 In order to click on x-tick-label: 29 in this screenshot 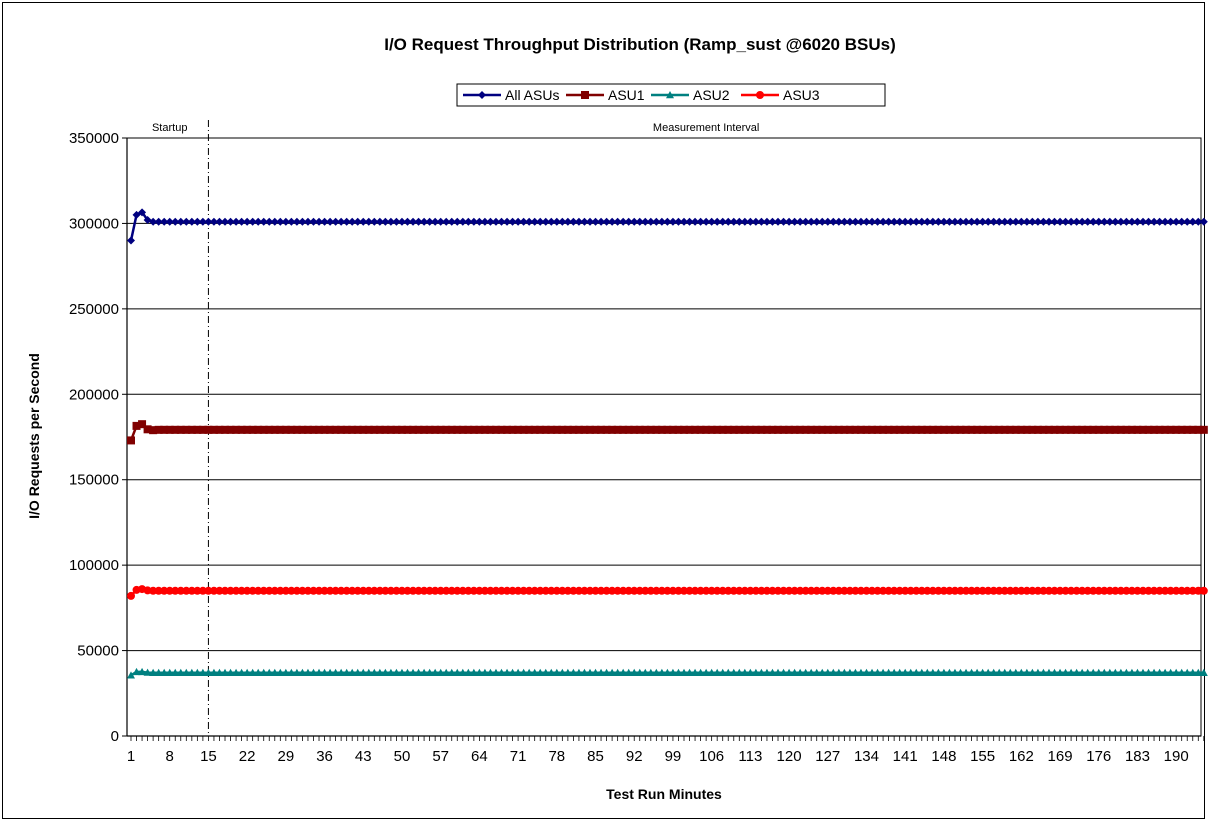, I will do `click(285, 756)`.